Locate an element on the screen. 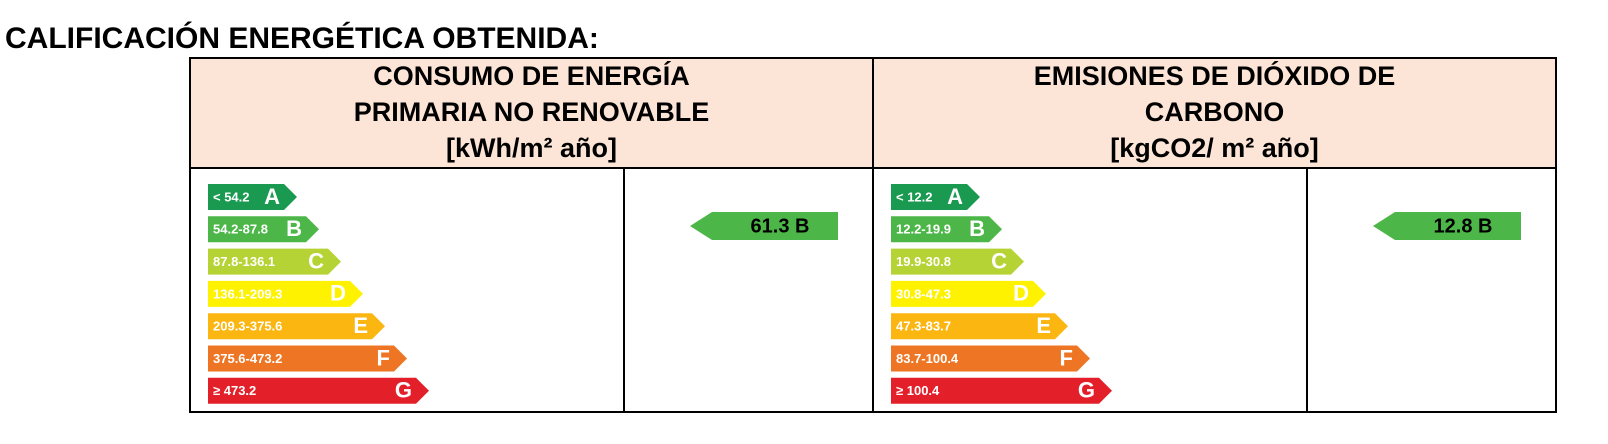 This screenshot has width=1608, height=444. rating-range: 83.7-100.4 is located at coordinates (927, 358).